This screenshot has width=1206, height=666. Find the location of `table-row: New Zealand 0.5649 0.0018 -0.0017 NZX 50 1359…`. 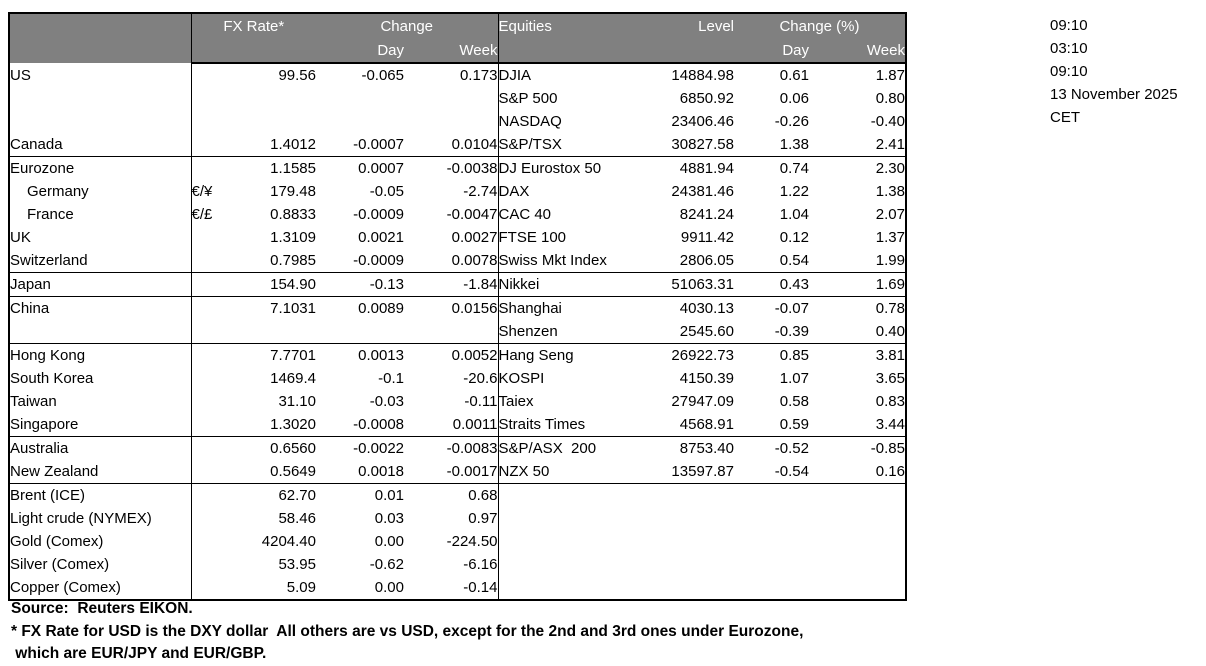

table-row: New Zealand 0.5649 0.0018 -0.0017 NZX 50 1359… is located at coordinates (457, 472).